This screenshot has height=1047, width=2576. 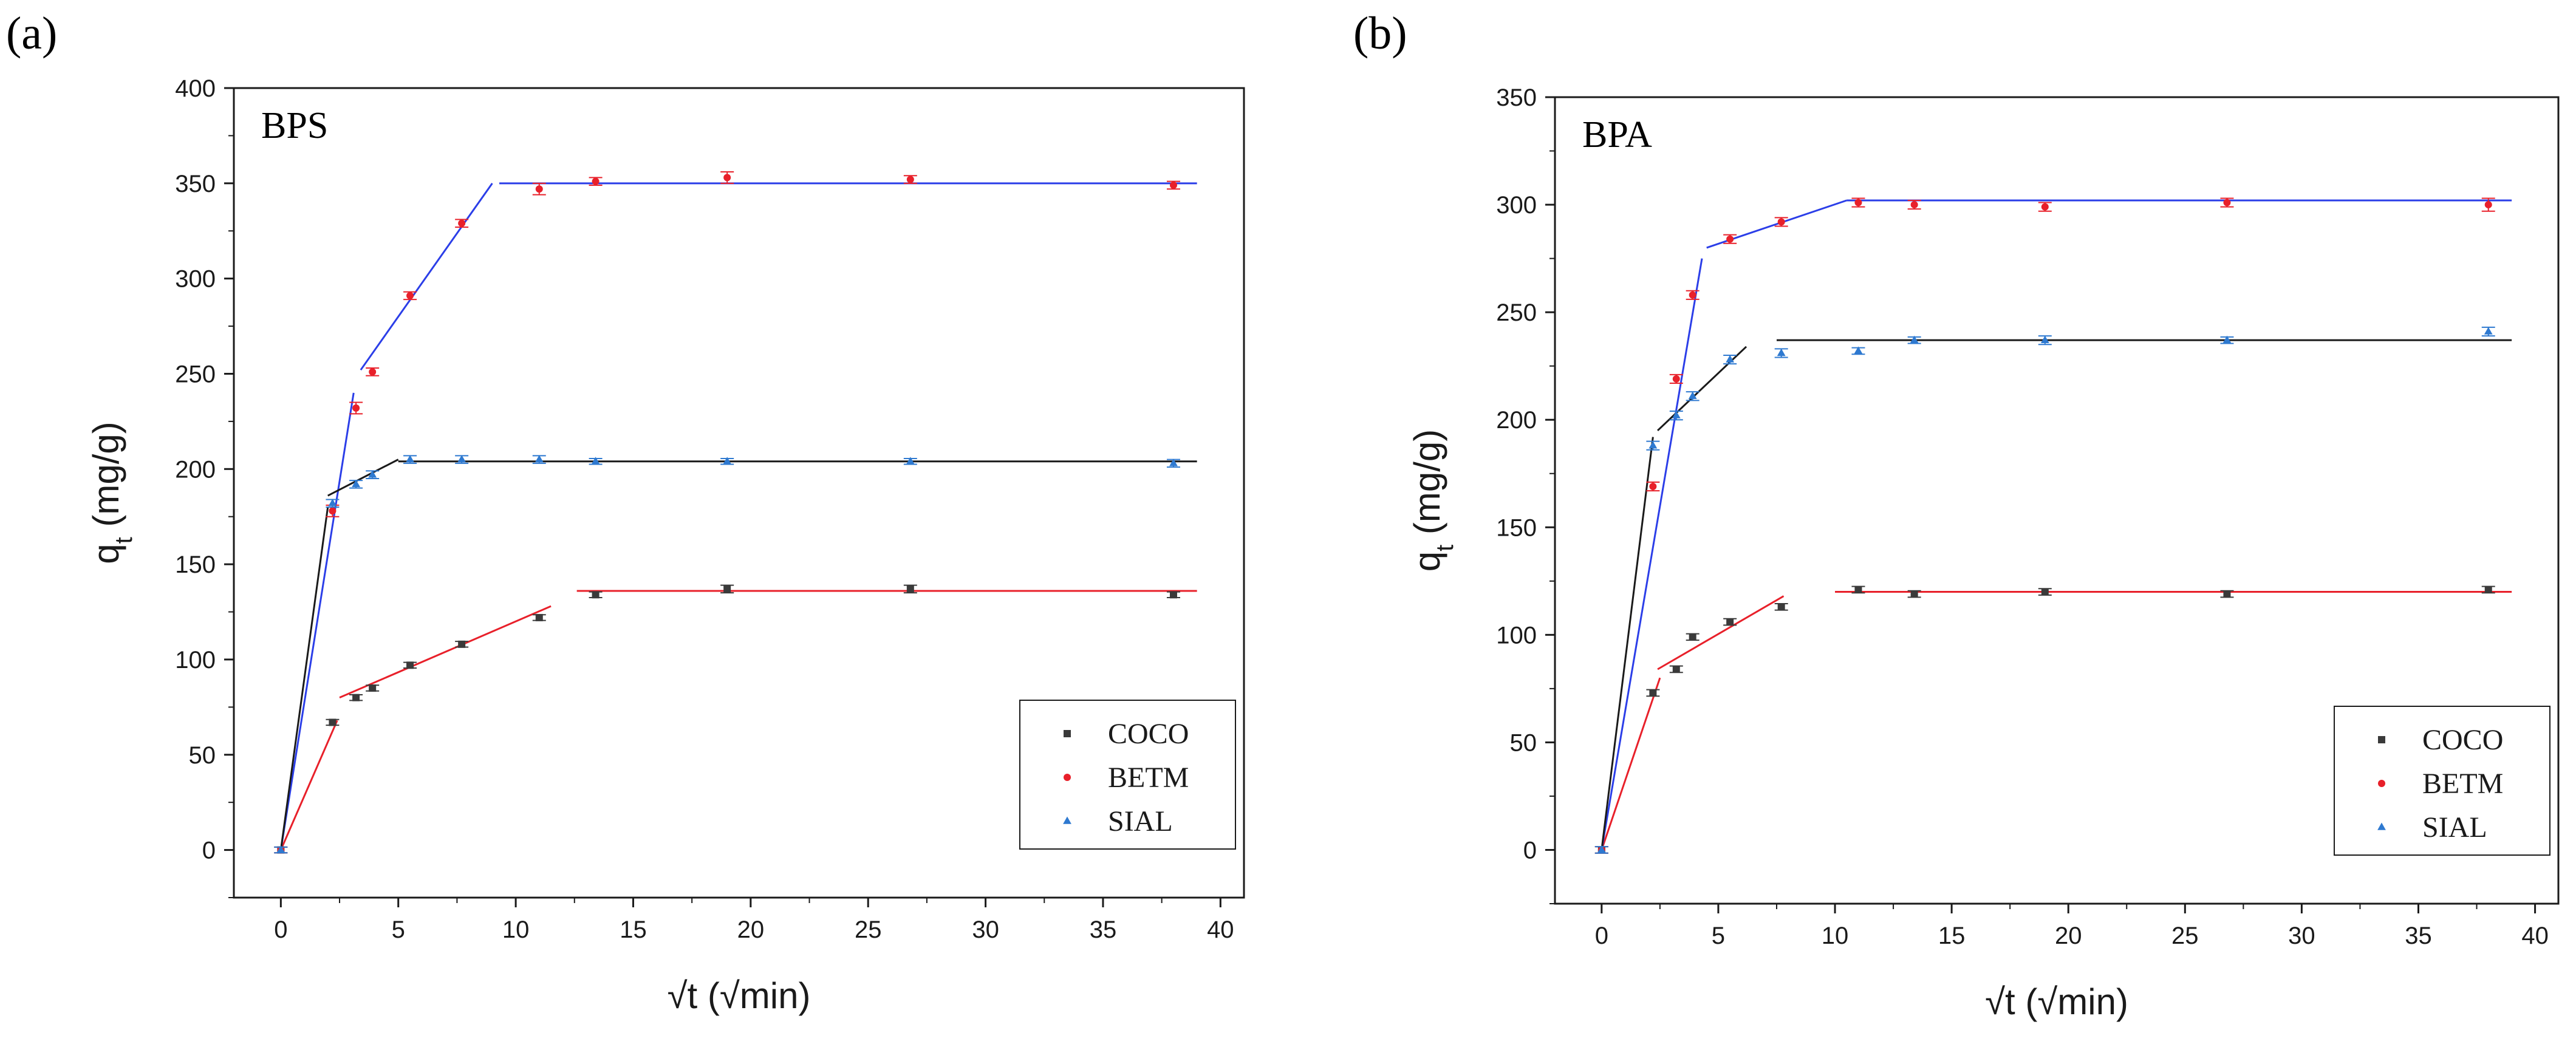 What do you see at coordinates (1127, 775) in the screenshot?
I see `panel-a-legend: COCO BETM SIAL` at bounding box center [1127, 775].